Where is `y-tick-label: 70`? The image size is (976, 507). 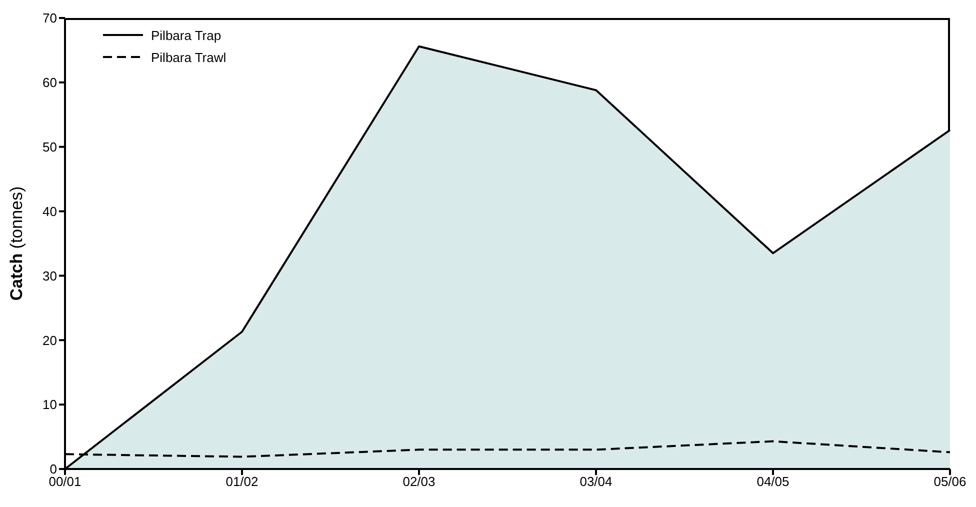 y-tick-label: 70 is located at coordinates (49, 18).